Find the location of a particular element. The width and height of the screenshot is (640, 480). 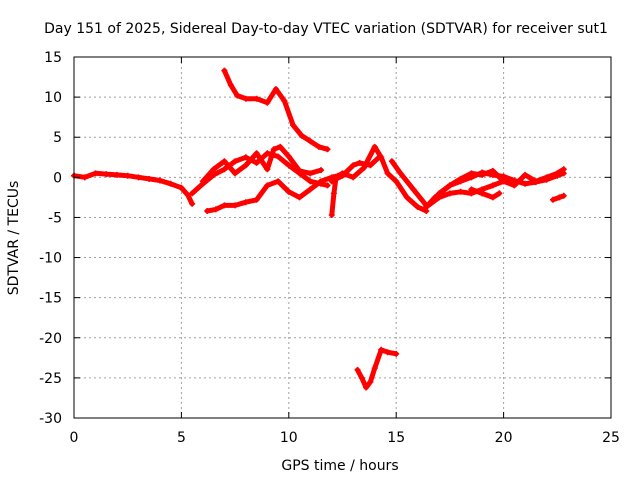

y-tick-label: 0 is located at coordinates (57, 178).